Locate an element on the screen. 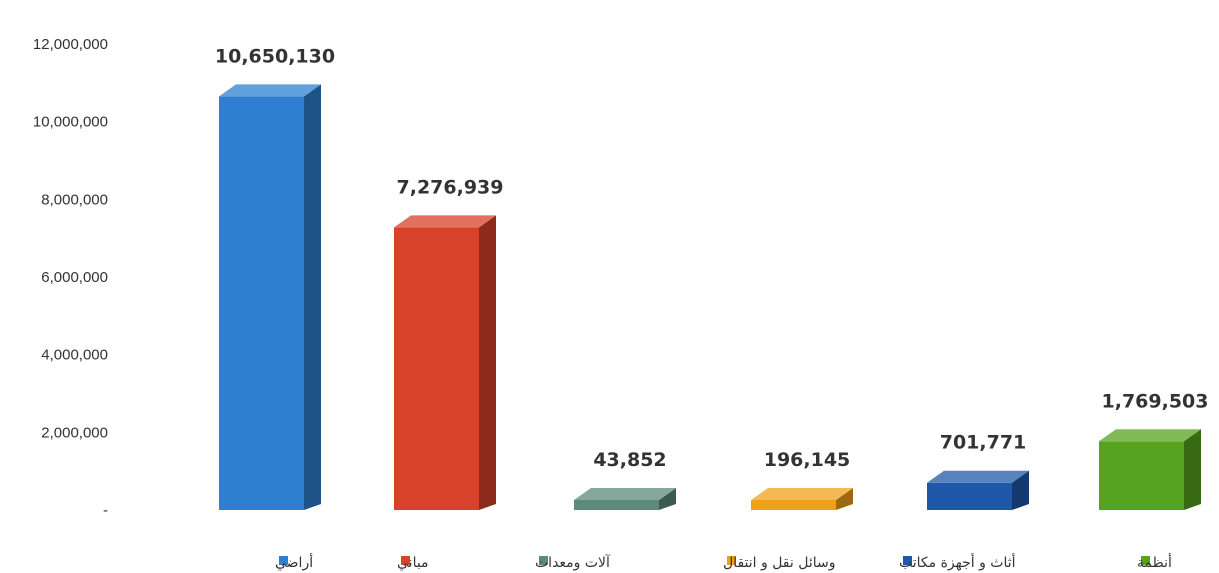 Image resolution: width=1219 pixels, height=573 pixels. legend-label: وسائل نقل و انتقال is located at coordinates (779, 563).